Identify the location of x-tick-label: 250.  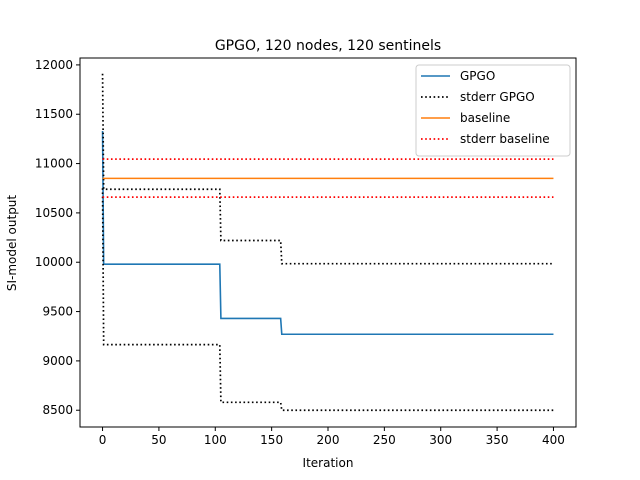
(384, 440).